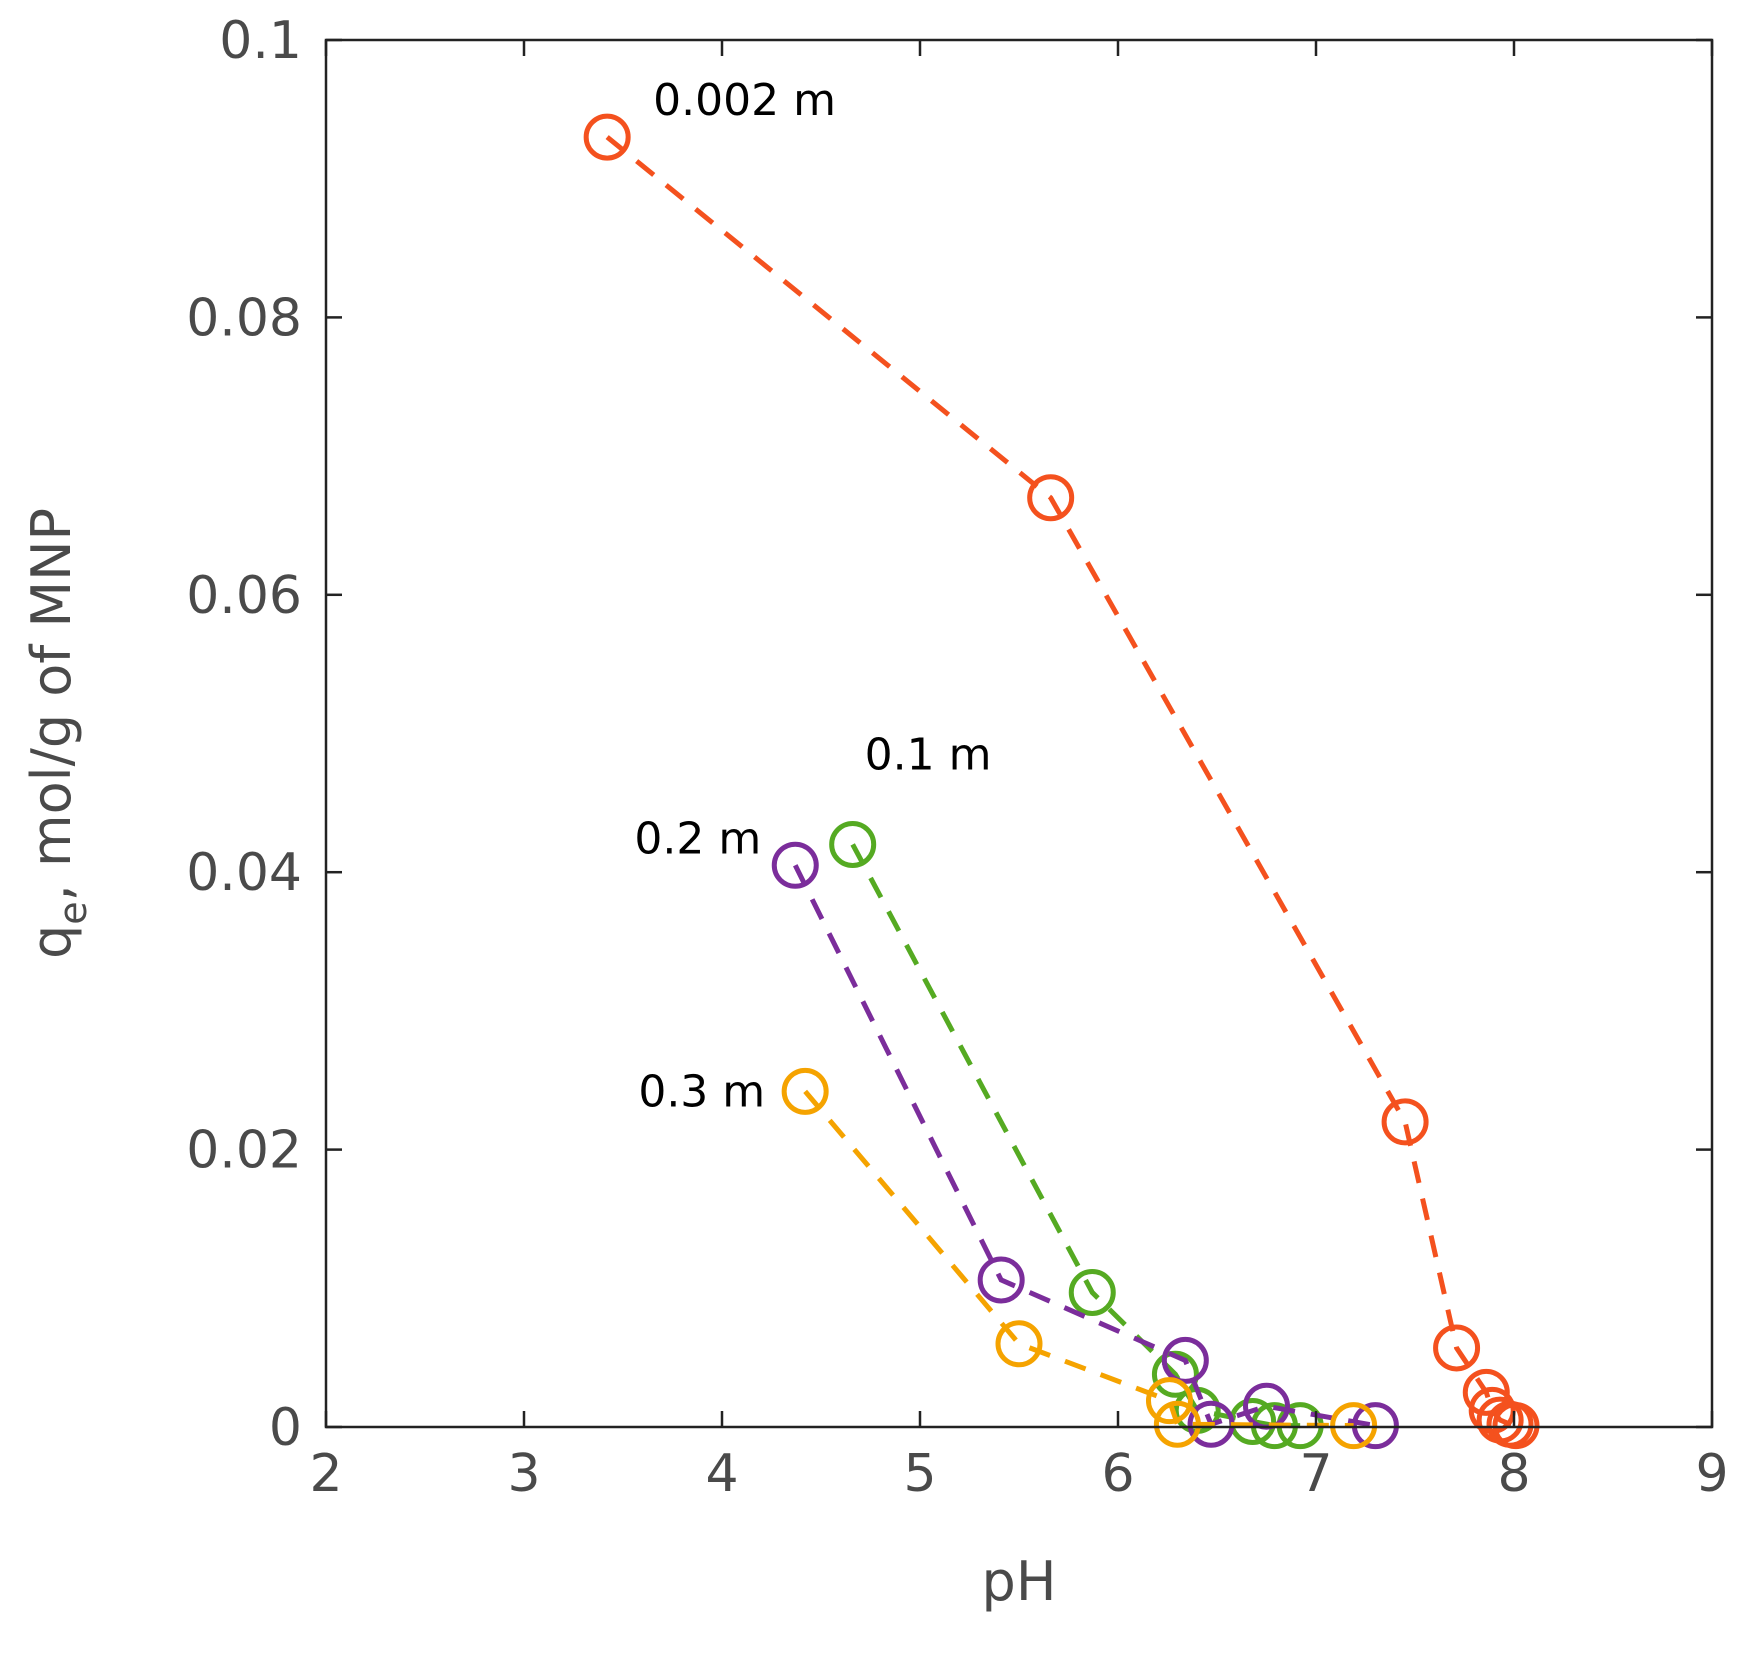 The height and width of the screenshot is (1672, 1744). I want to click on y-tick-label: 0.06, so click(244, 596).